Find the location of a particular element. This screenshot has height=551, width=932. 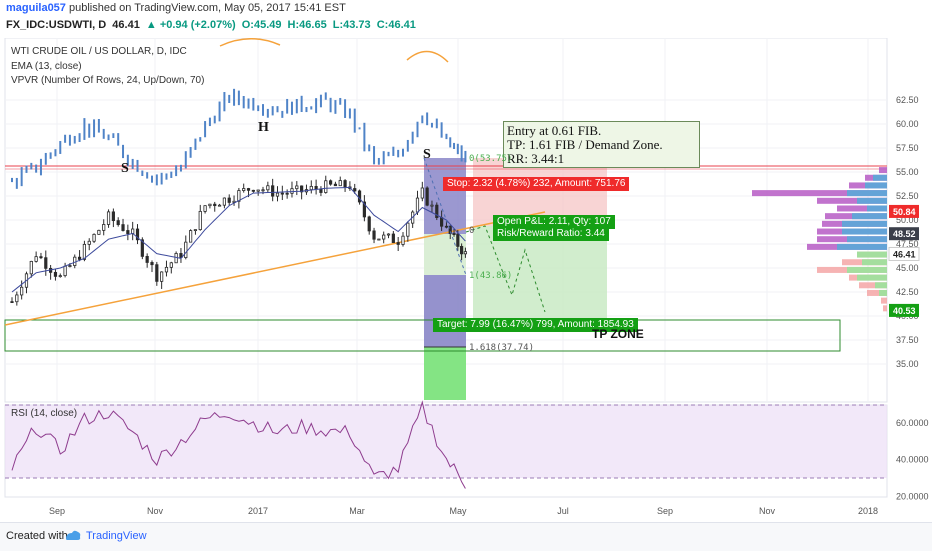

footer: Created with TradingView is located at coordinates (466, 536).